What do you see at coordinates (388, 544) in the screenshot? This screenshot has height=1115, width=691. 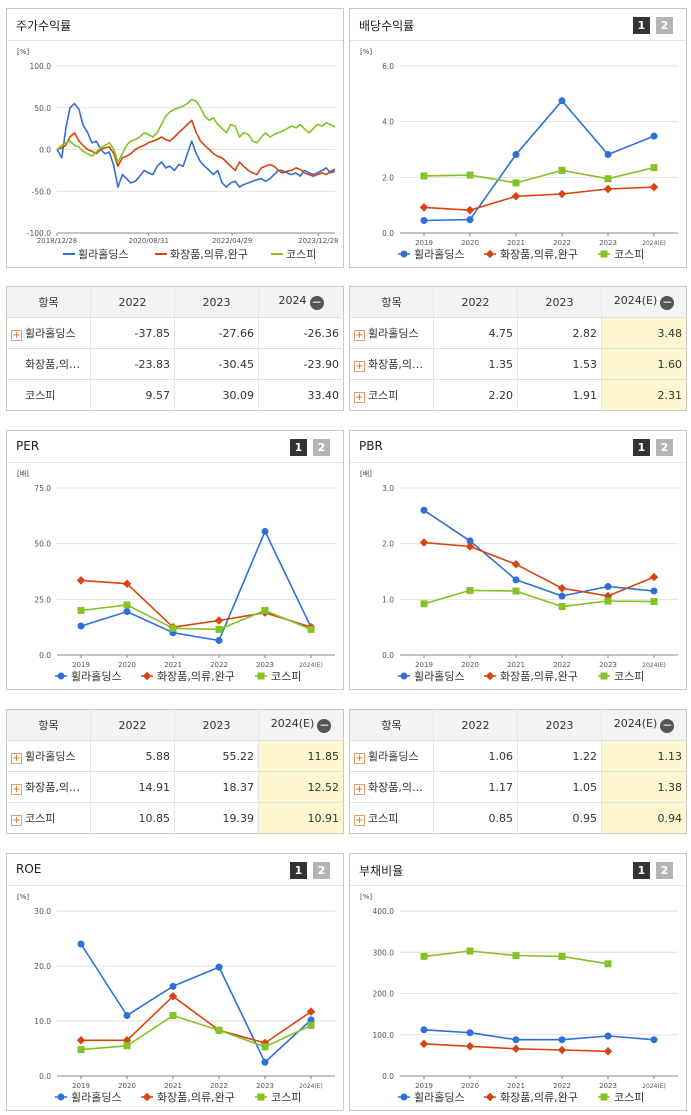 I see `y-tick-label: 2.0` at bounding box center [388, 544].